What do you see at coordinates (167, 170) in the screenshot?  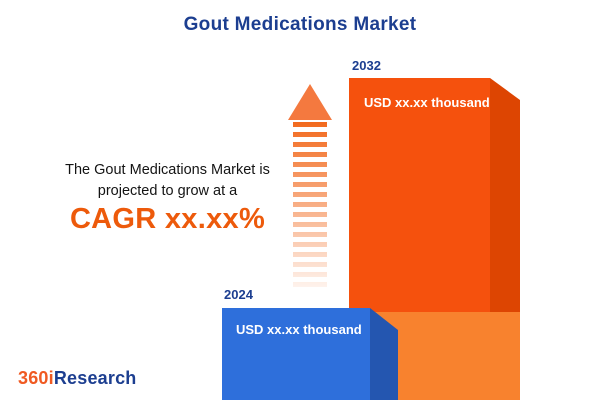 I see `description-line-1: The Gout Medications Market is` at bounding box center [167, 170].